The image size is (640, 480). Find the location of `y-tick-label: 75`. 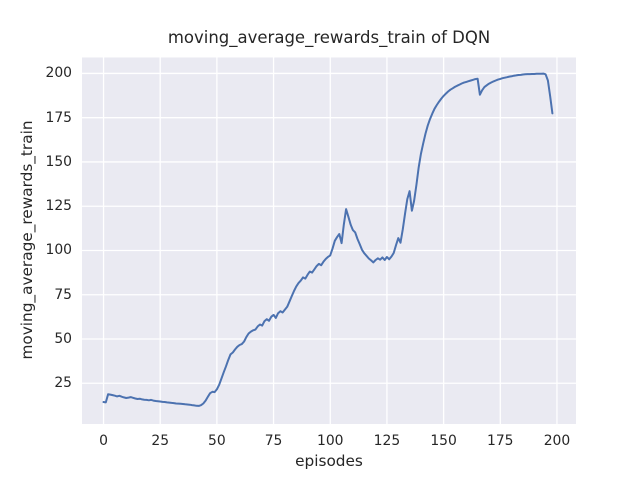

y-tick-label: 75 is located at coordinates (63, 294).